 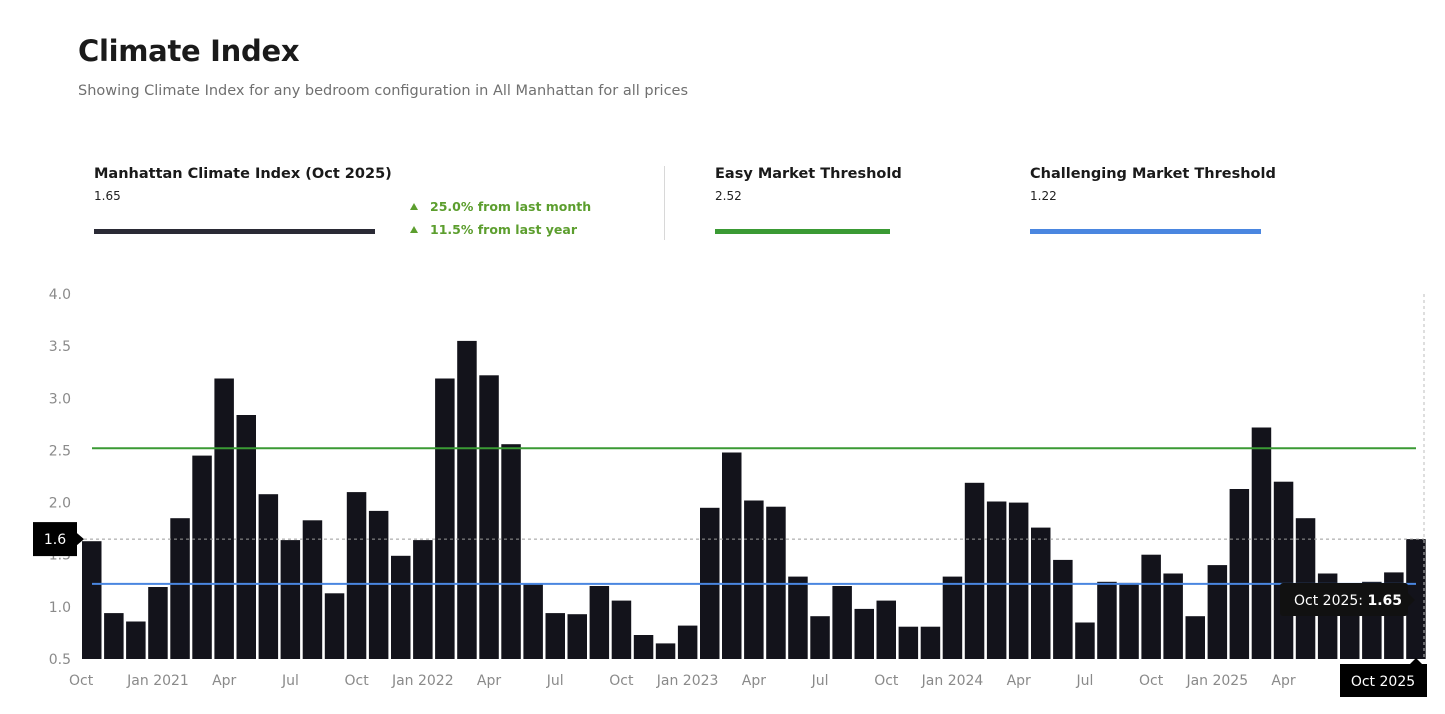 I want to click on stat-climate-index-swatch, so click(x=234, y=231).